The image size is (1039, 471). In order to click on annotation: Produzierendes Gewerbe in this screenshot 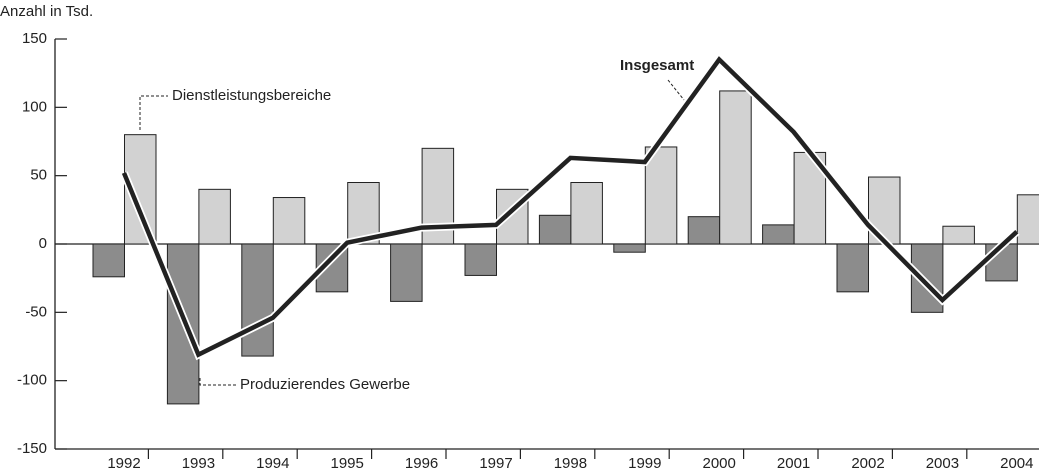, I will do `click(325, 384)`.